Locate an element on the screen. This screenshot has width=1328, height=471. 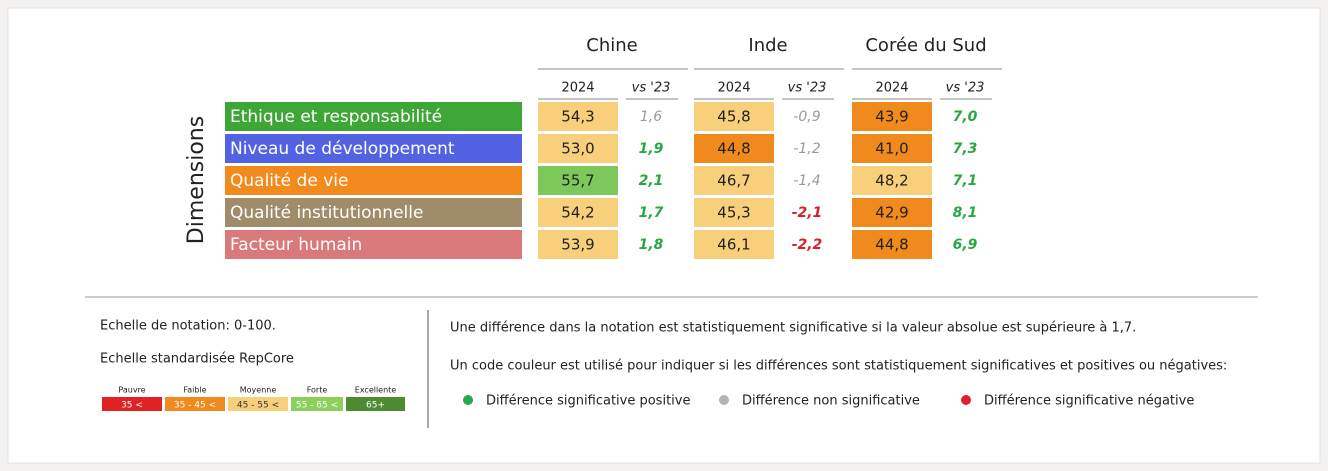
score: 48,2 is located at coordinates (891, 181).